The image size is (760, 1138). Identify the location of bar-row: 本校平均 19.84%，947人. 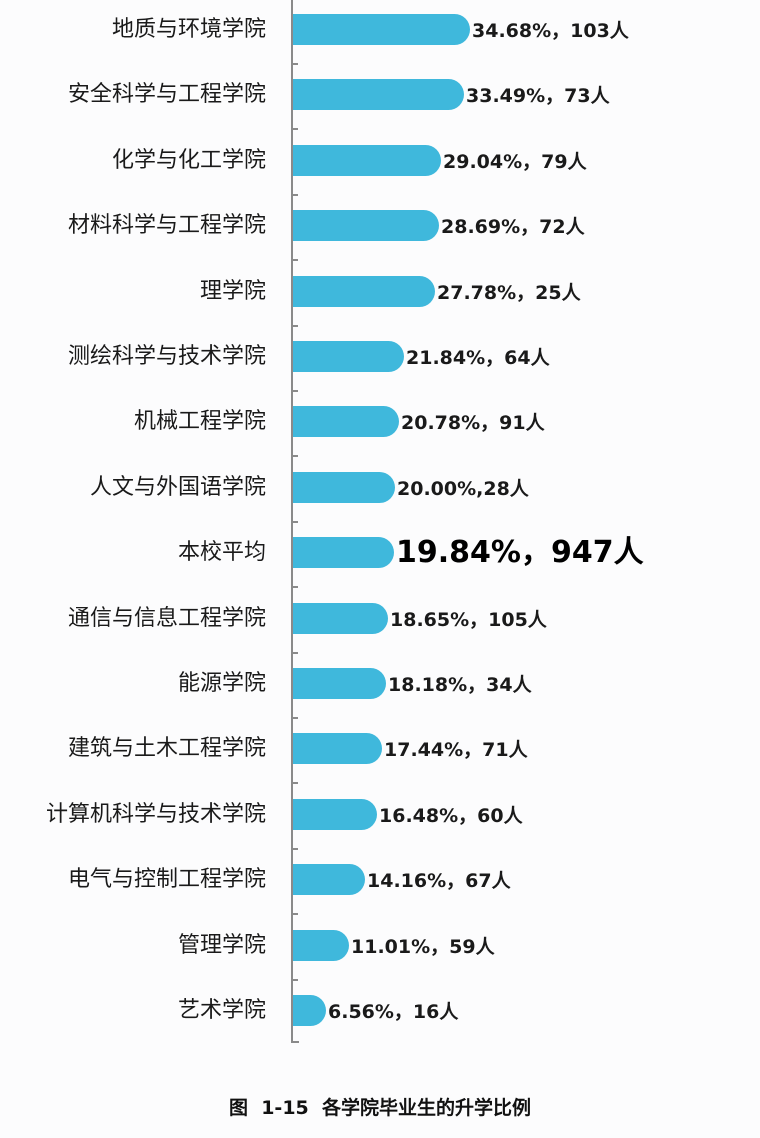
(380, 553).